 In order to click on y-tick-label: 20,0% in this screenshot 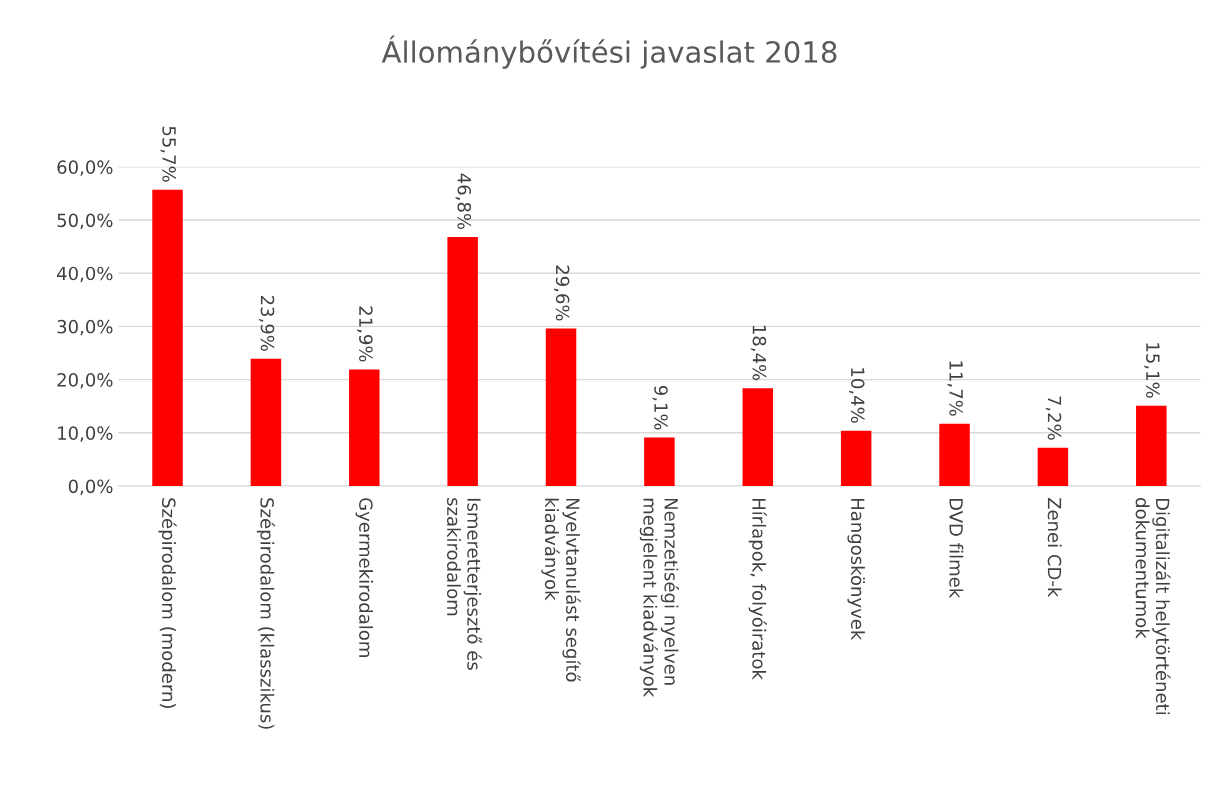, I will do `click(85, 381)`.